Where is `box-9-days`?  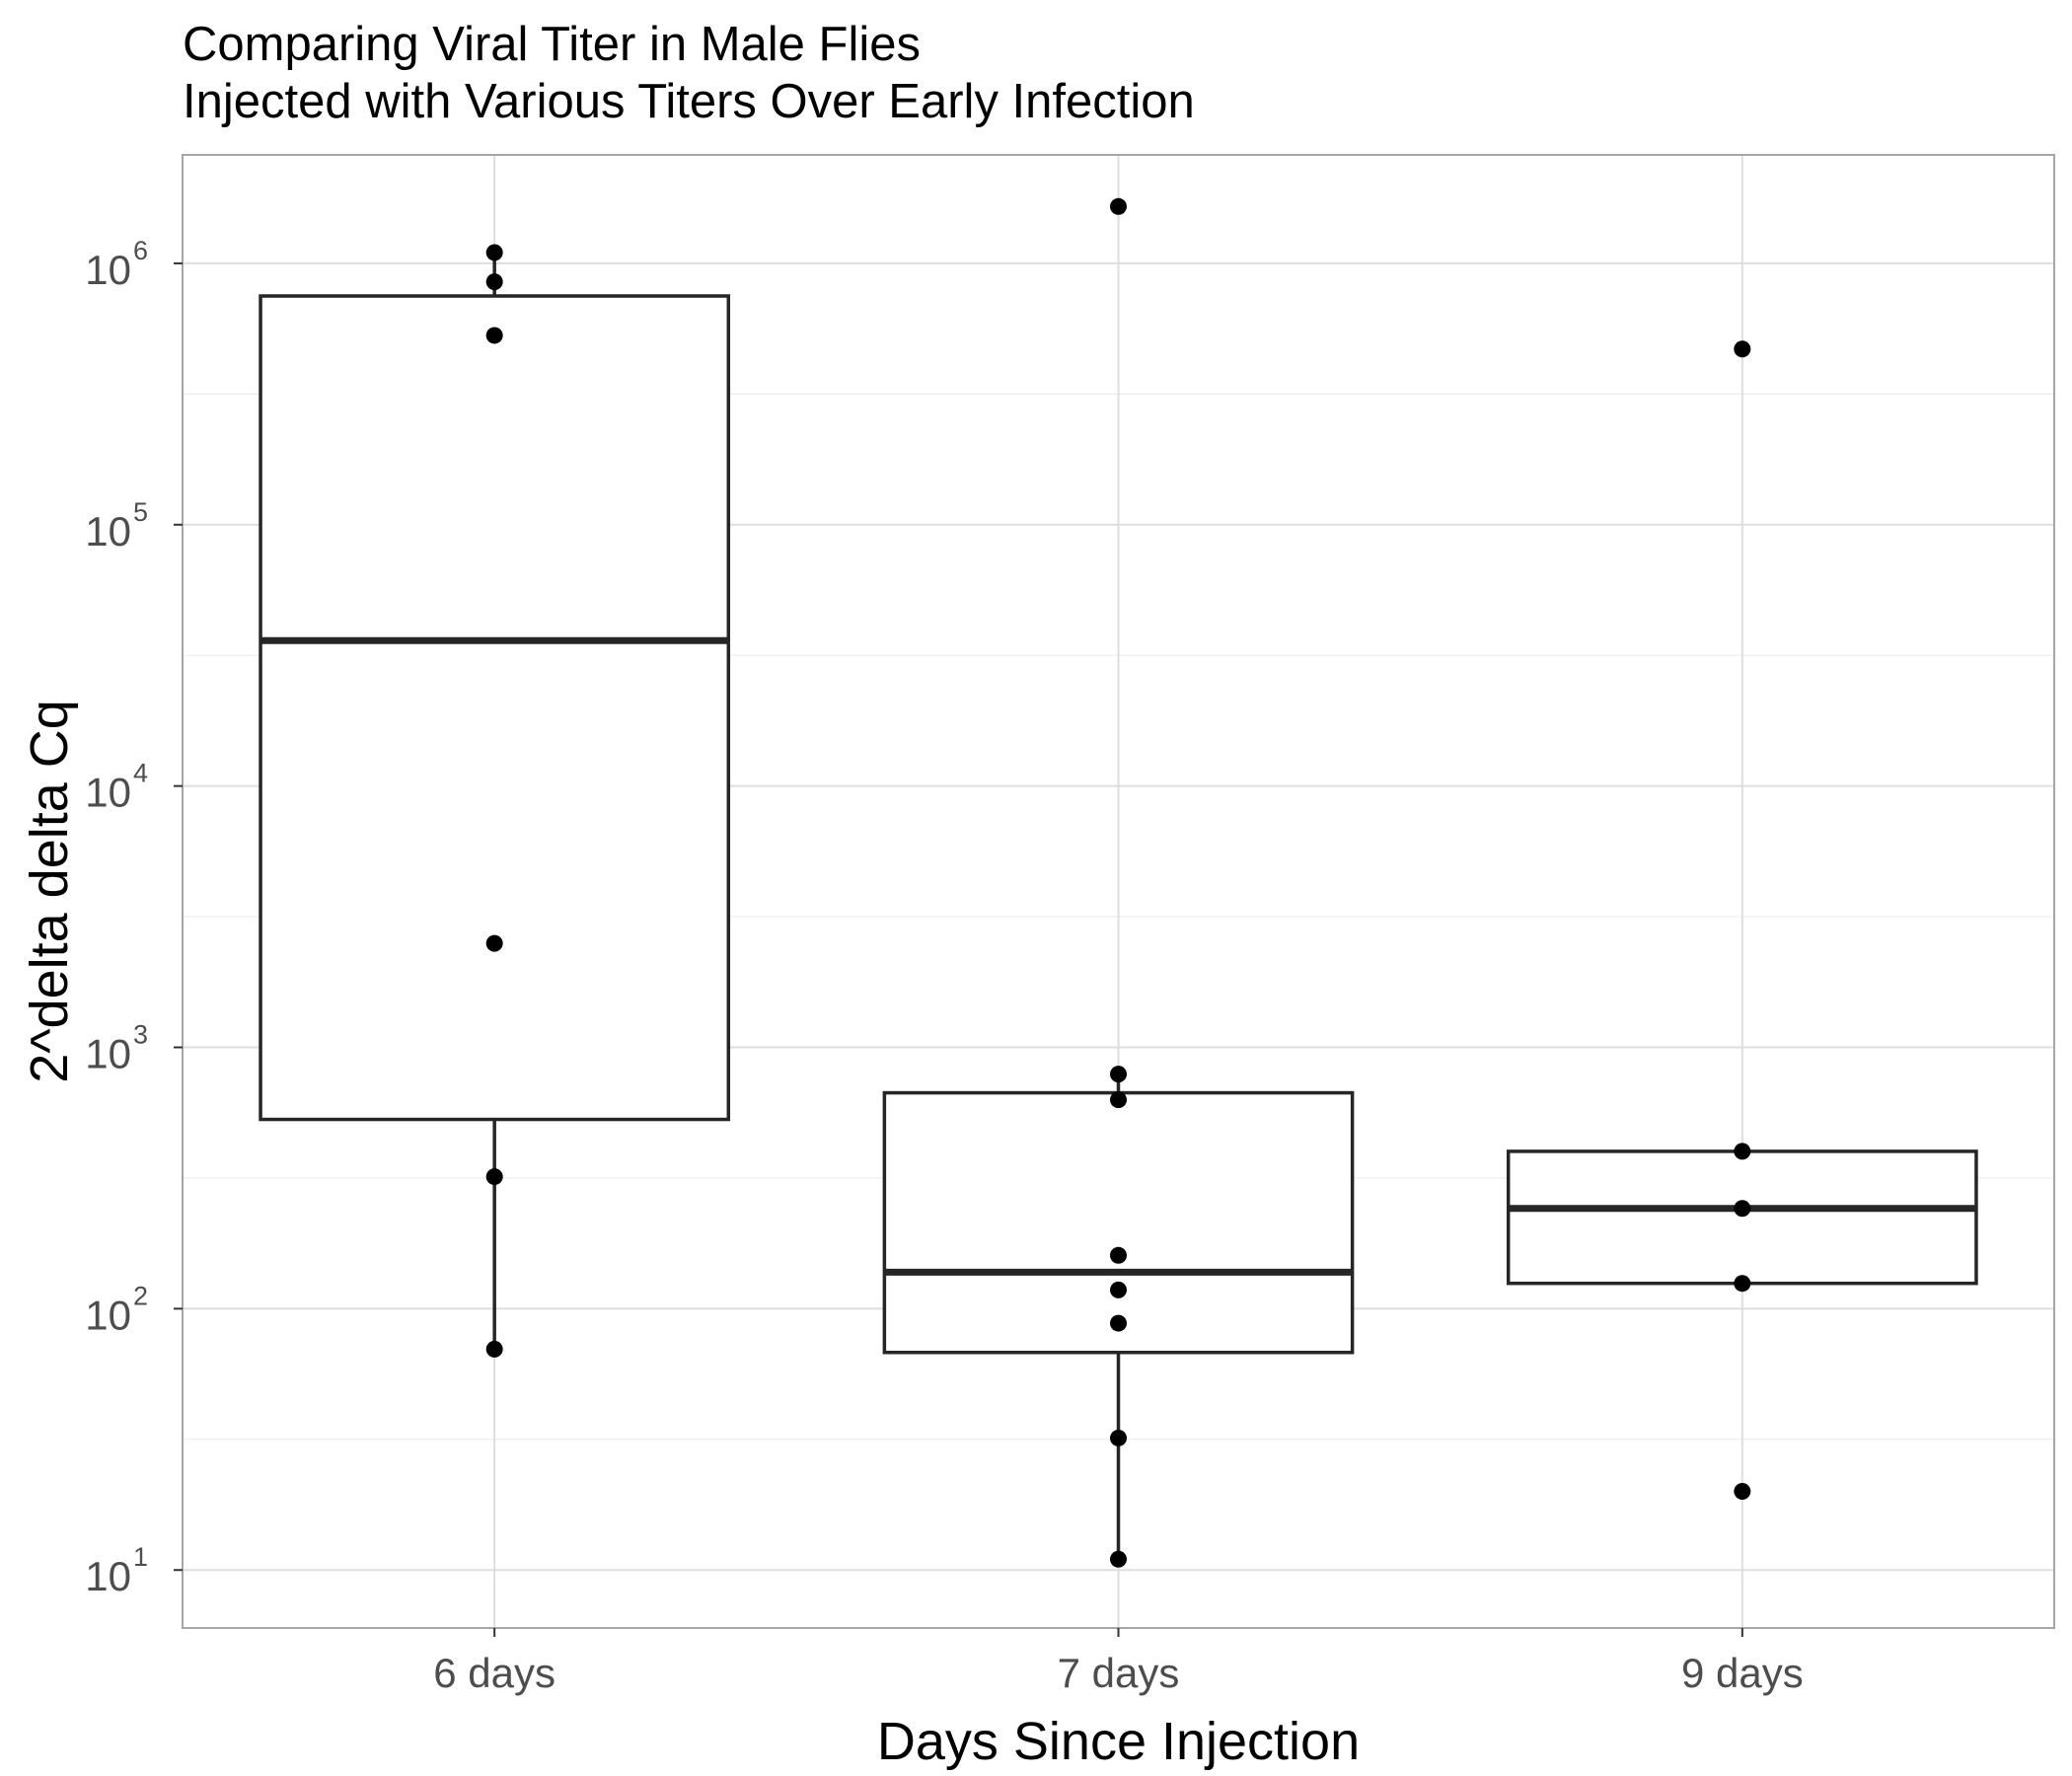
box-9-days is located at coordinates (1742, 1217).